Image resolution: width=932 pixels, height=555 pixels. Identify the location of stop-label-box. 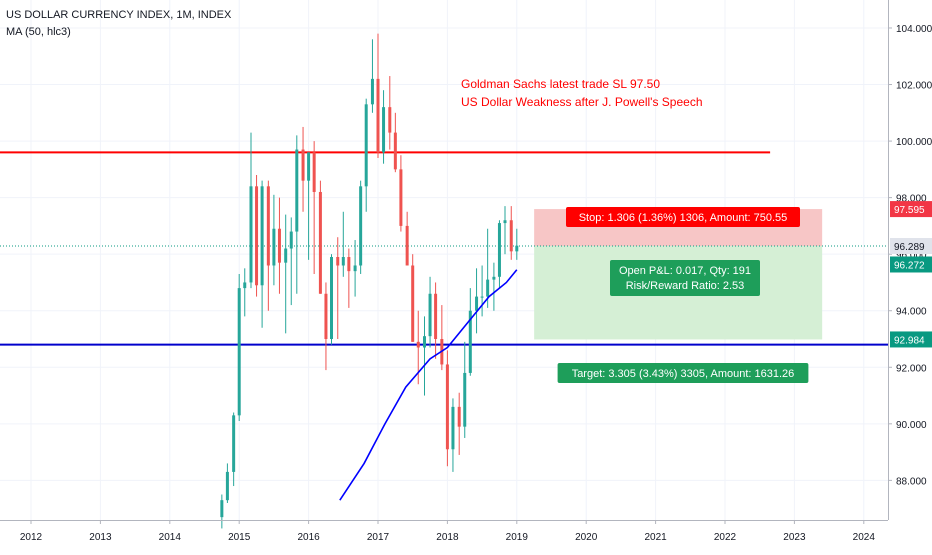
(683, 217).